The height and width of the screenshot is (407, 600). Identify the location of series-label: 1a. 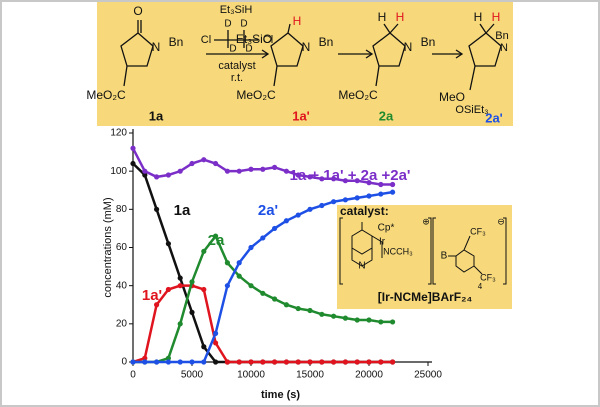
(182, 210).